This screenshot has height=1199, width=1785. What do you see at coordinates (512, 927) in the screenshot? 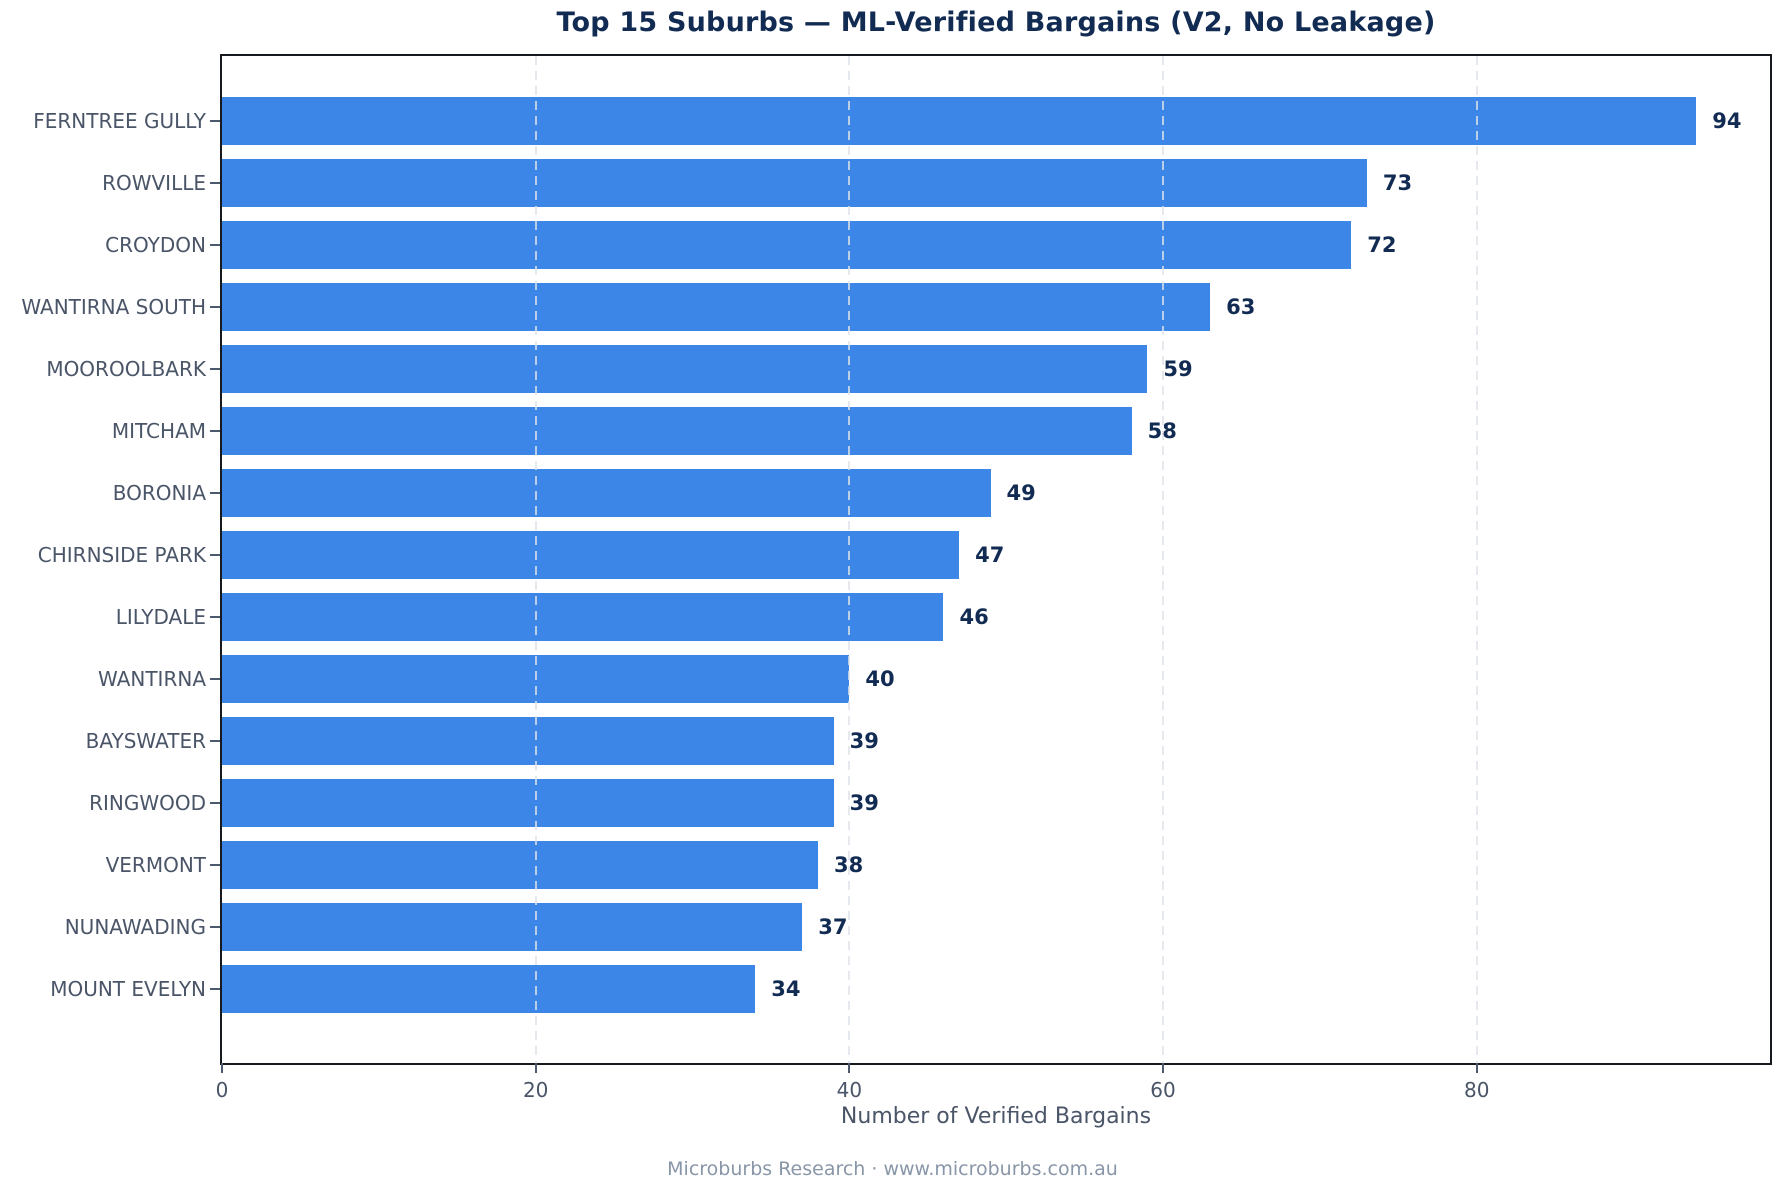
I see `bar-nunawading` at bounding box center [512, 927].